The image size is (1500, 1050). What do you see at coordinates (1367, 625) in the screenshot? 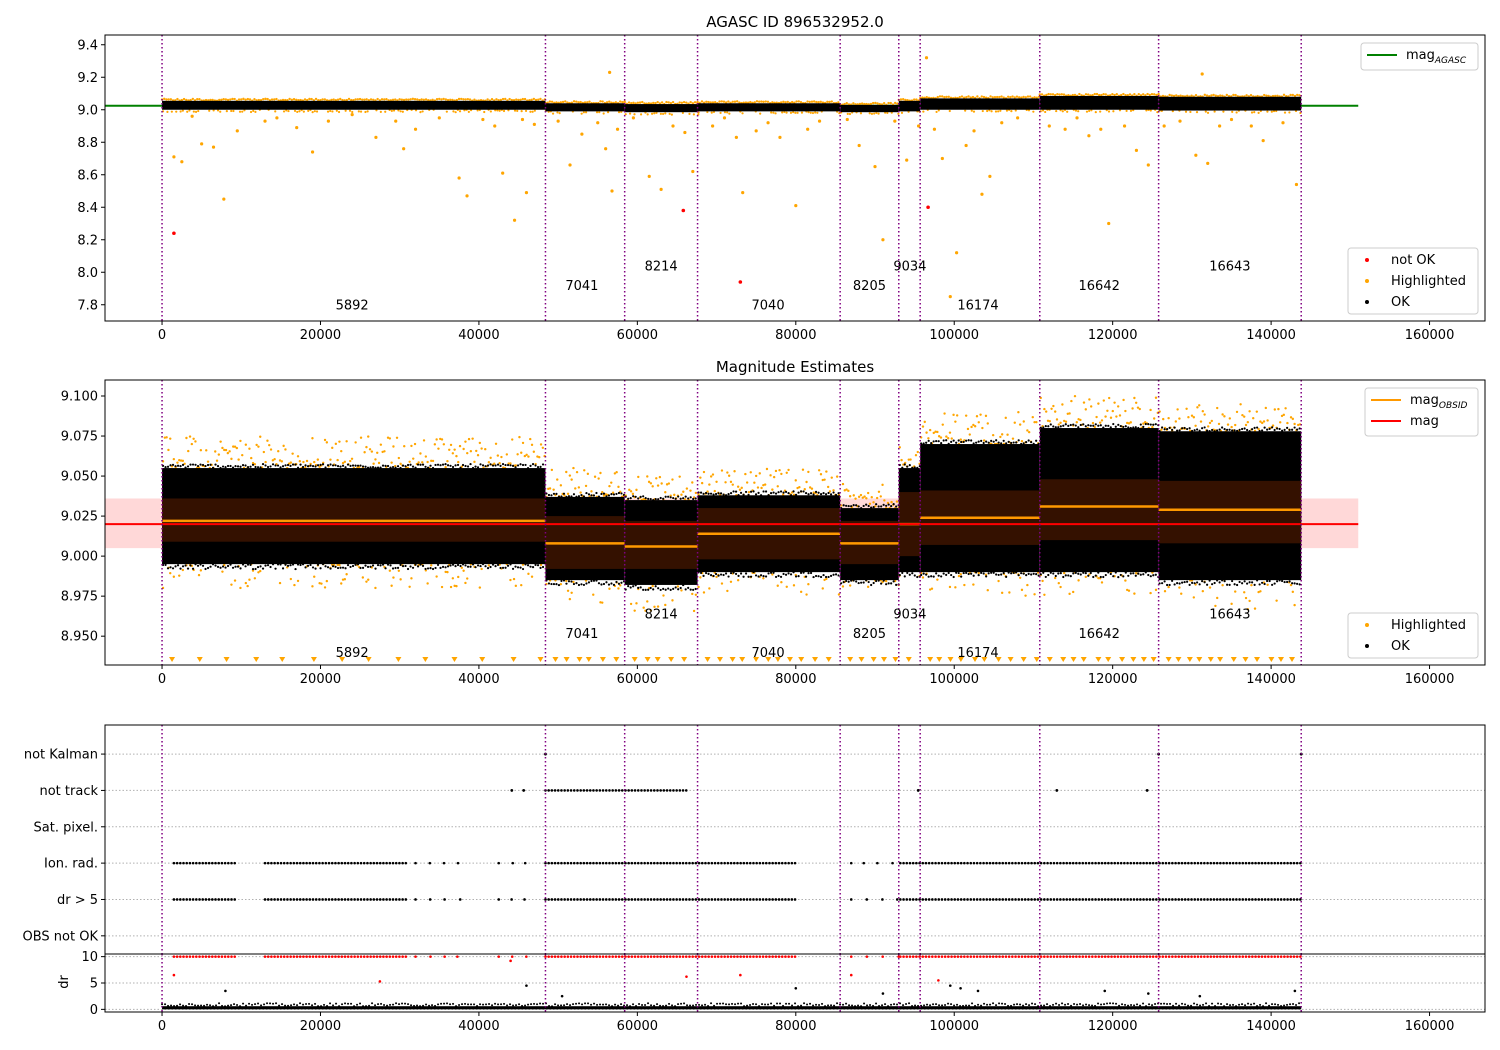
I see `legend-dot-highlighted` at bounding box center [1367, 625].